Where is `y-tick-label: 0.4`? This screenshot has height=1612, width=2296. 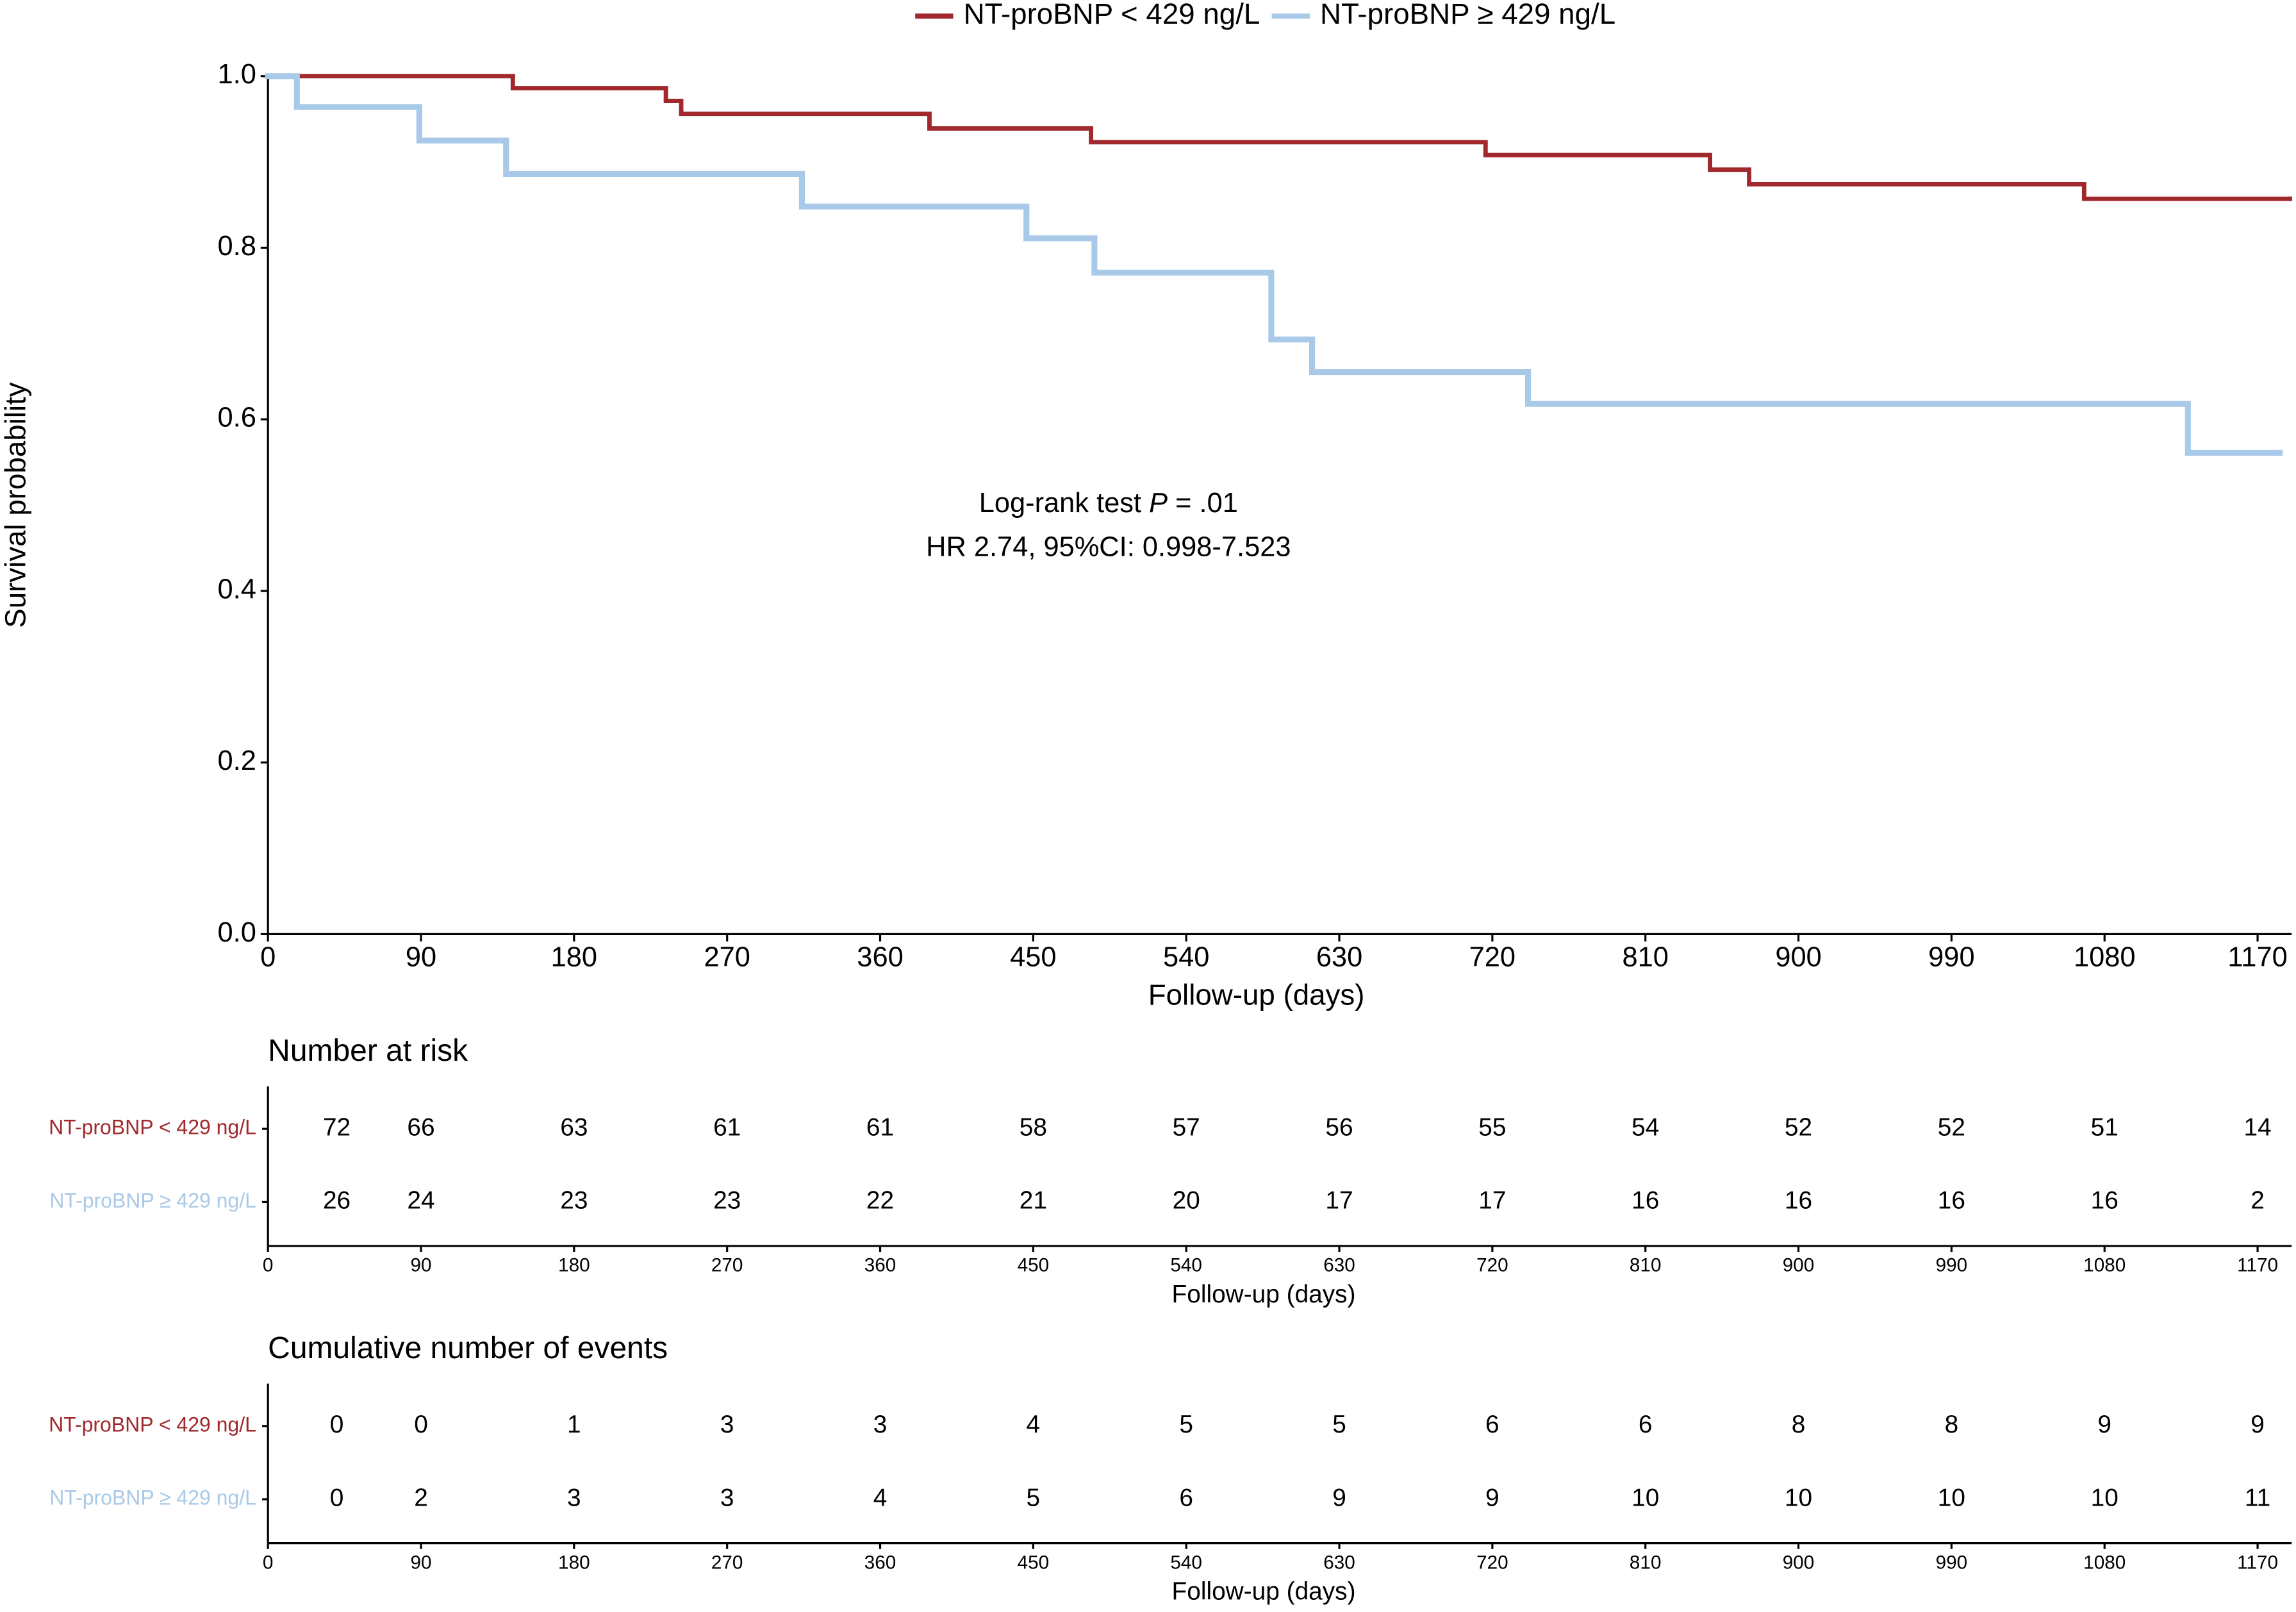
y-tick-label: 0.4 is located at coordinates (237, 589).